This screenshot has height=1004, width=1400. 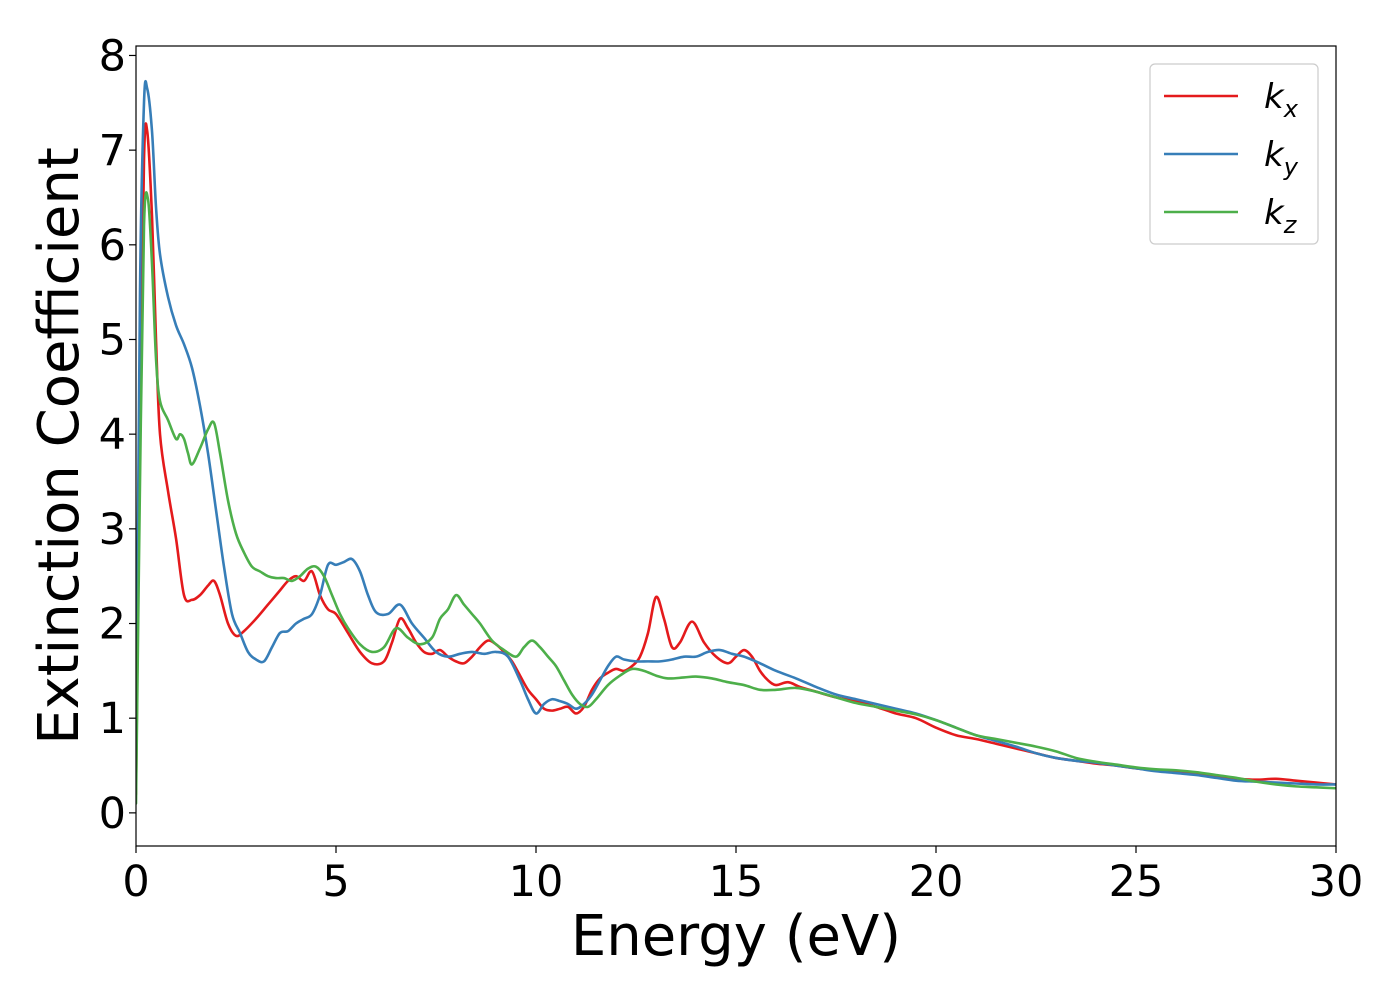 I want to click on y-tick-label: 6, so click(x=112, y=246).